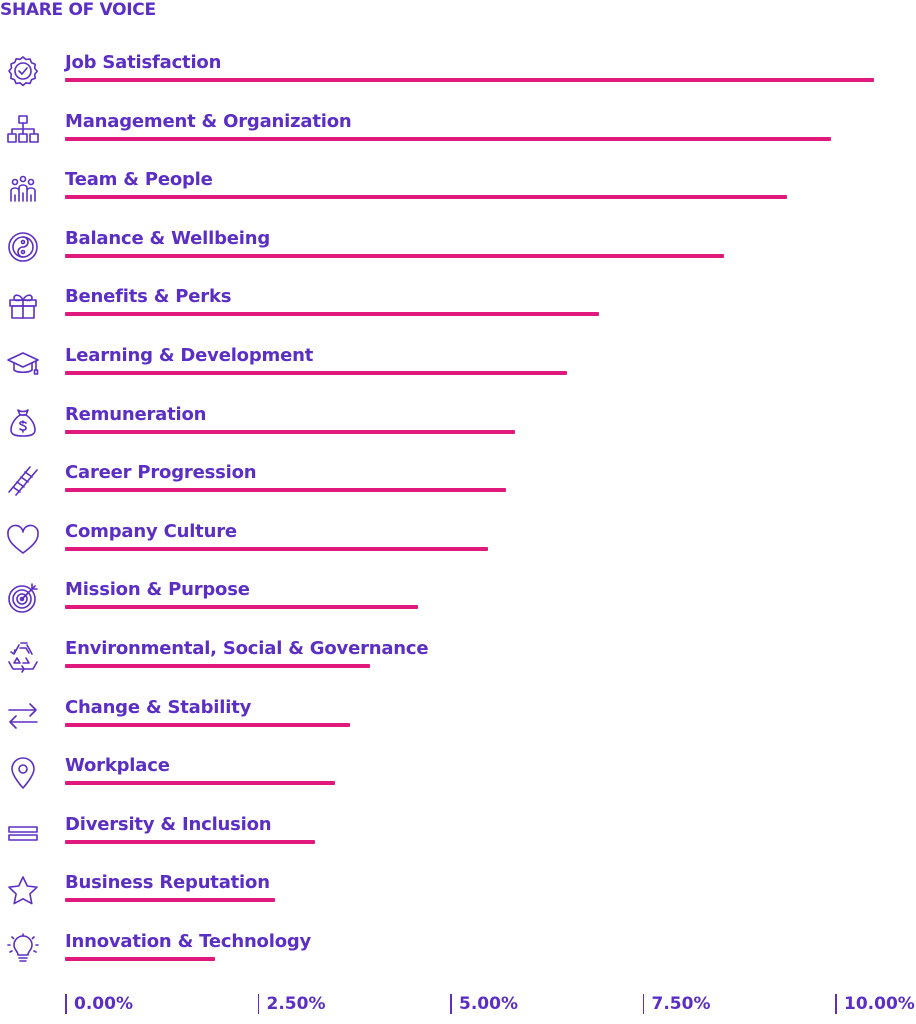 The height and width of the screenshot is (1024, 916). Describe the element at coordinates (458, 604) in the screenshot. I see `bar-row: Mission & Purpose` at that location.